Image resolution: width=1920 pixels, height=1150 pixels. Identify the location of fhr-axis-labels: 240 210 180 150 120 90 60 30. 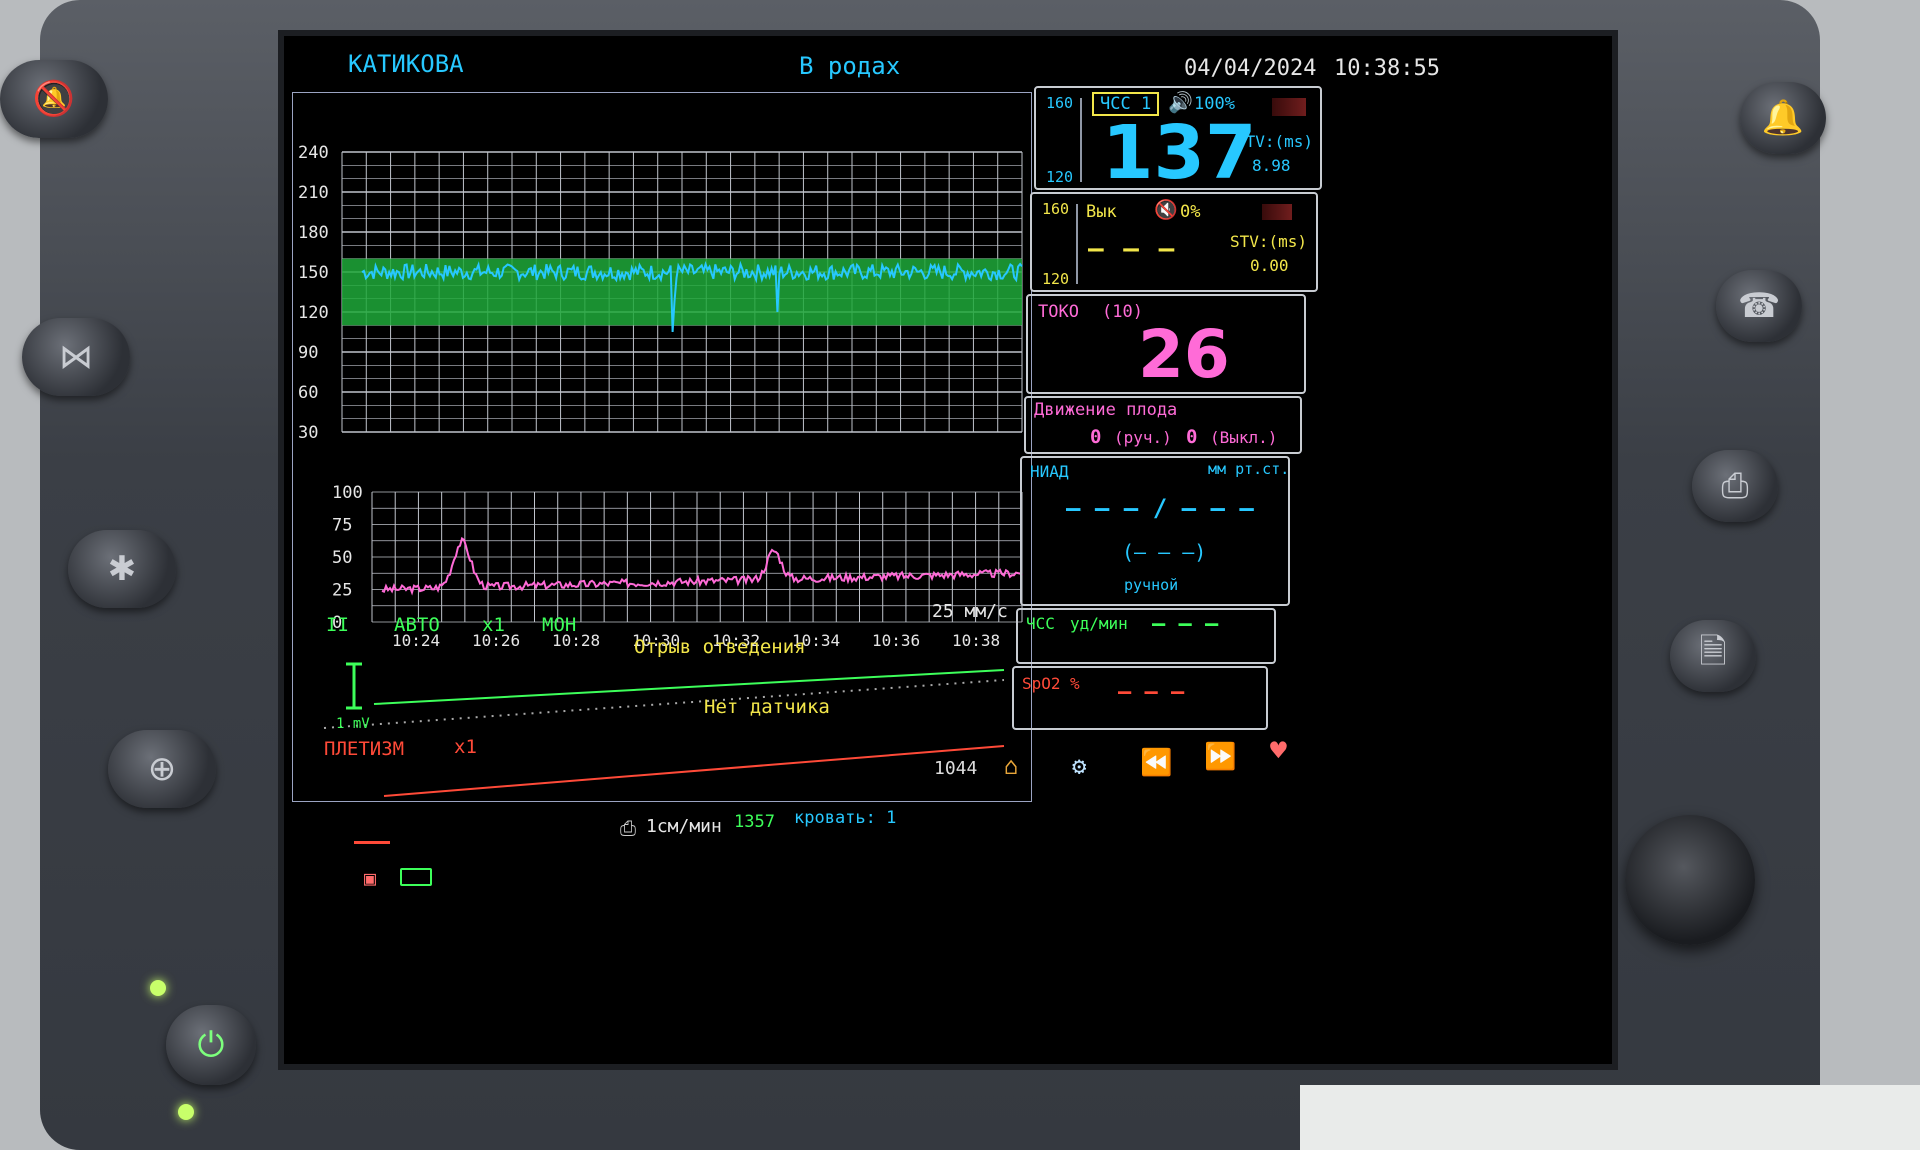
(313, 293).